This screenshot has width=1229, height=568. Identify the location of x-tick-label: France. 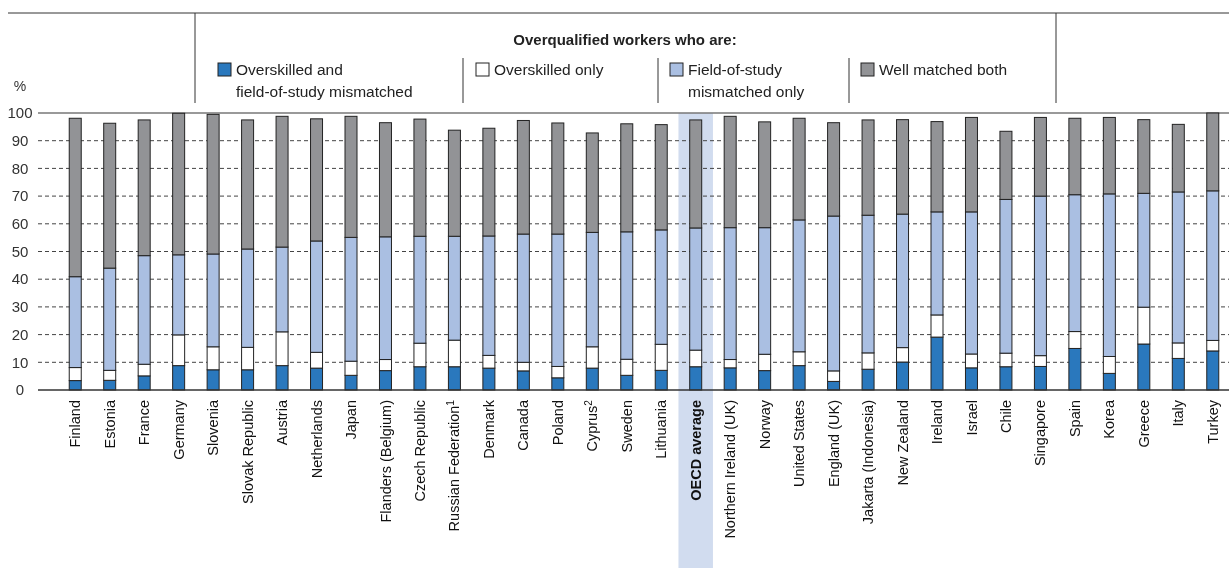
(144, 423).